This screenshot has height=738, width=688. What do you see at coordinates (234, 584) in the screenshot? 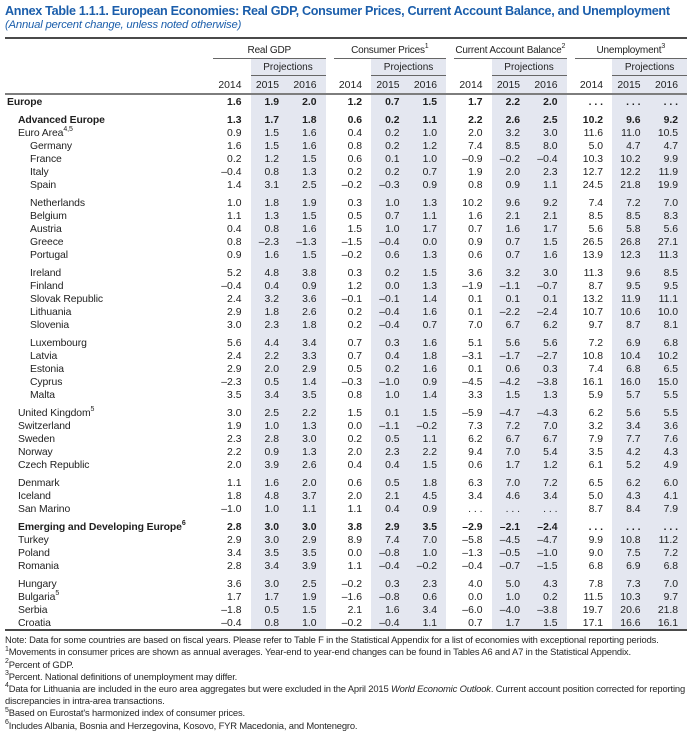
I see `value-cell: 3.6` at bounding box center [234, 584].